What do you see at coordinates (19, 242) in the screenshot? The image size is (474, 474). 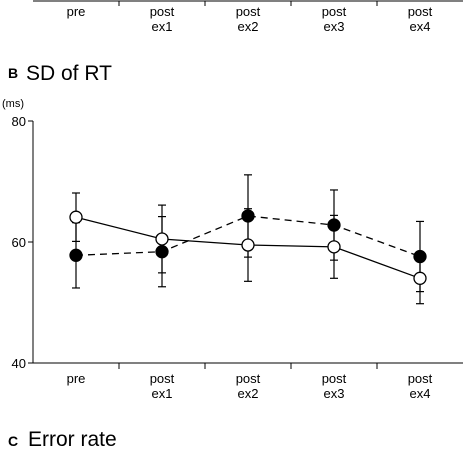 I see `y-tick-label: 60` at bounding box center [19, 242].